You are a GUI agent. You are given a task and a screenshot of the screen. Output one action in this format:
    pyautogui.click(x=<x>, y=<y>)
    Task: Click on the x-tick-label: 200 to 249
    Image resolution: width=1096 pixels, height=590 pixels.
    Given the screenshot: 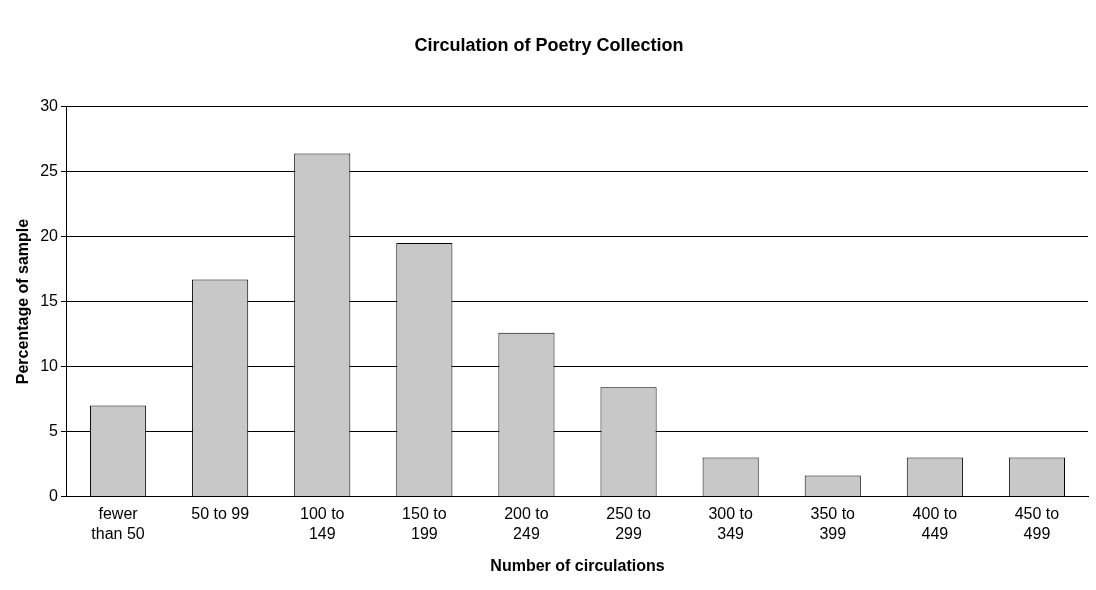 What is the action you would take?
    pyautogui.click(x=526, y=523)
    